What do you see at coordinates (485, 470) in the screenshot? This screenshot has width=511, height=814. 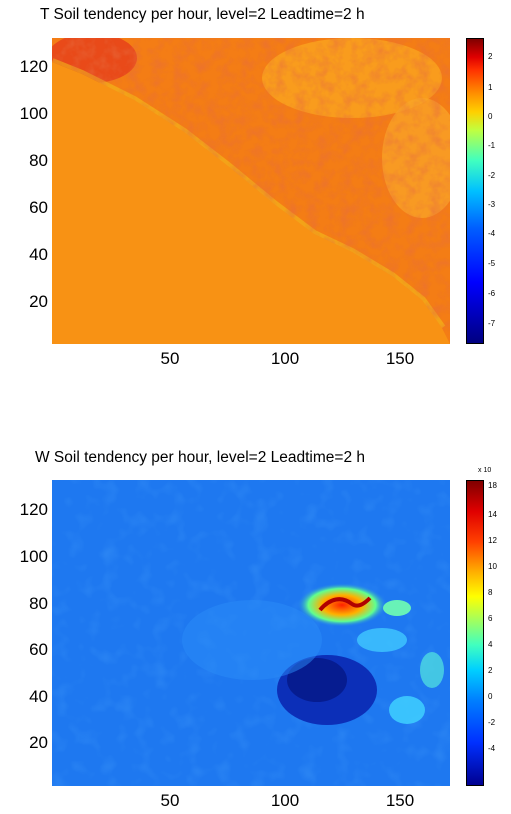 I see `colorbar-exponent-label: x 10` at bounding box center [485, 470].